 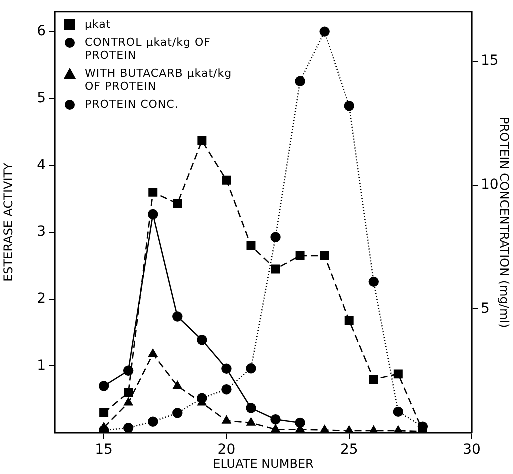 I want to click on x-tick-label: 20, so click(x=227, y=450).